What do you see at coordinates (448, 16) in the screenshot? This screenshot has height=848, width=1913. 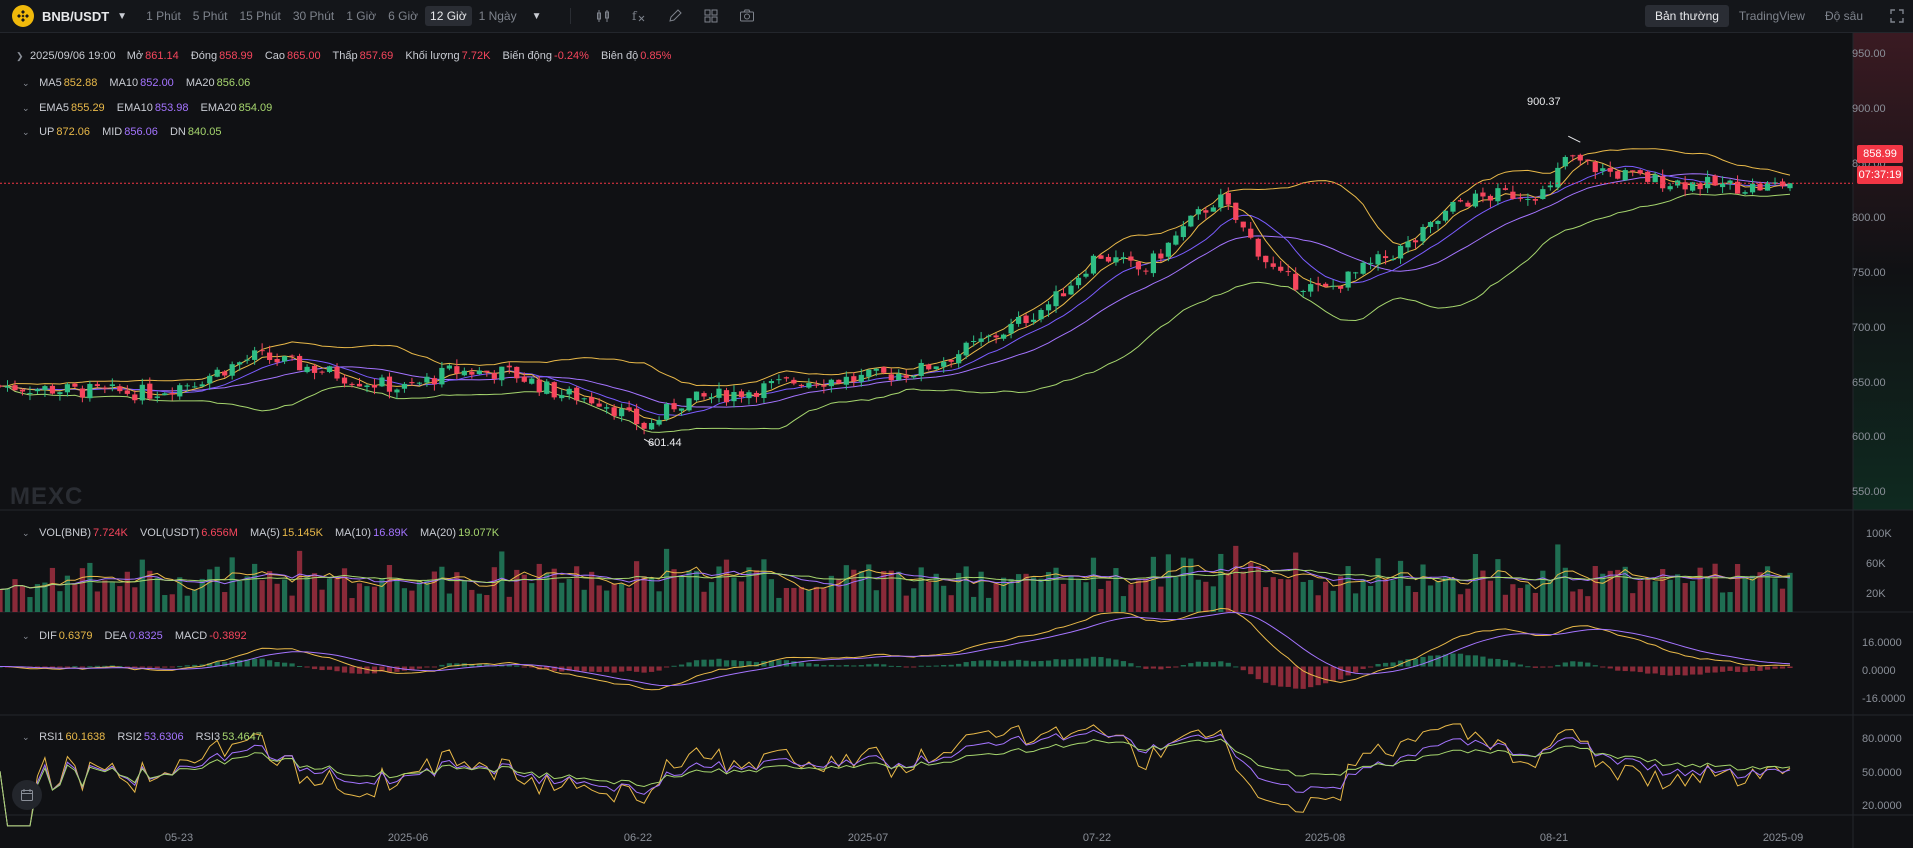 I see `timeframe-12h: 12 Giờ` at bounding box center [448, 16].